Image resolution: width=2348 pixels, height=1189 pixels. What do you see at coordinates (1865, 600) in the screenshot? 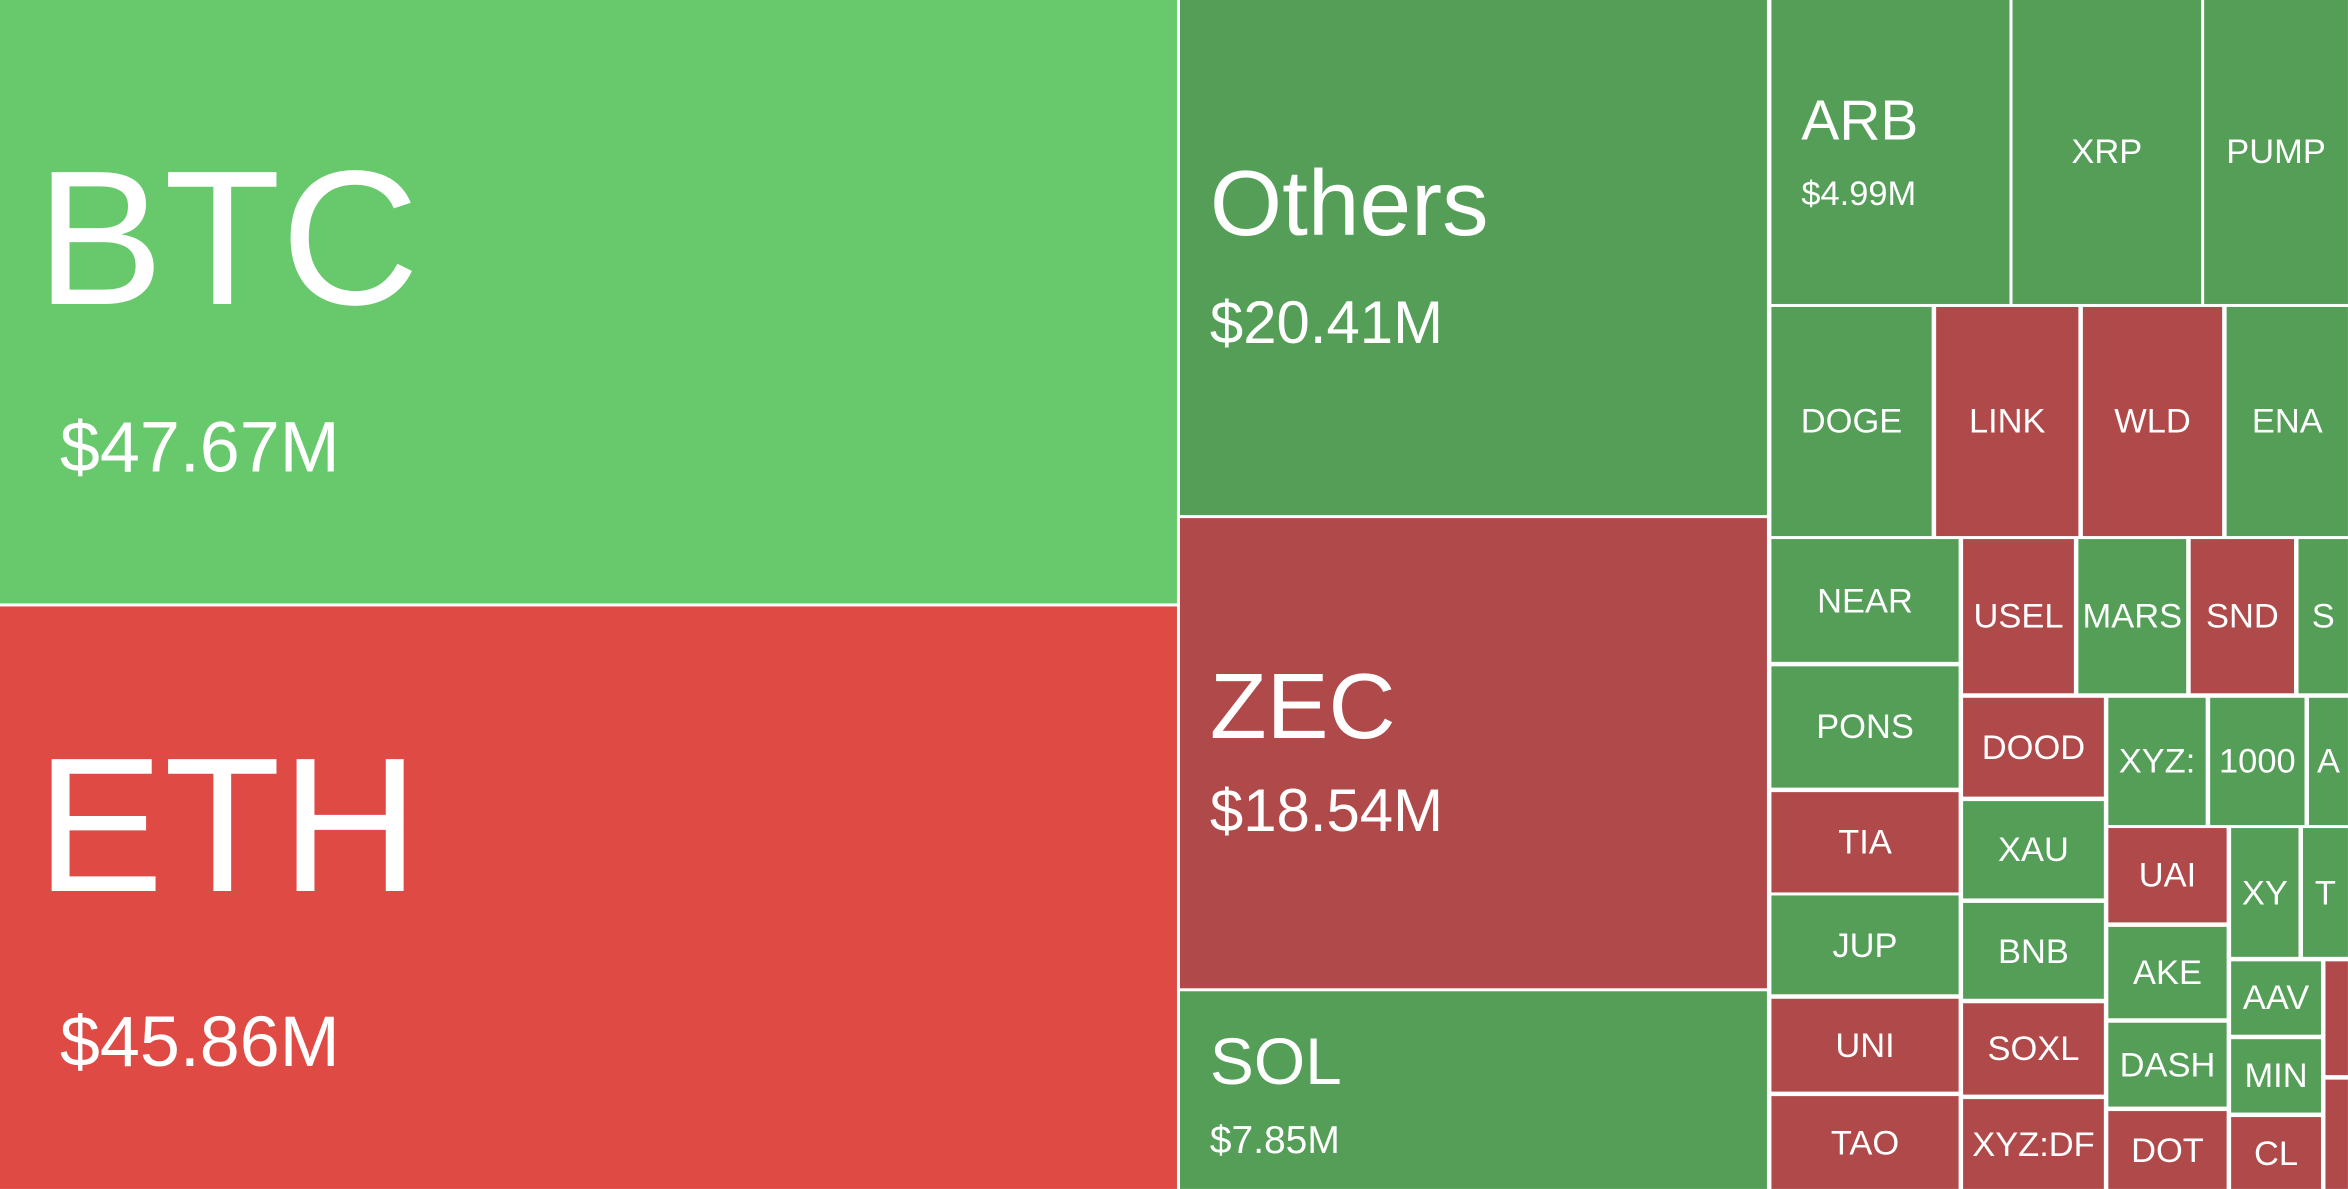
I see `tile-label: NEAR` at bounding box center [1865, 600].